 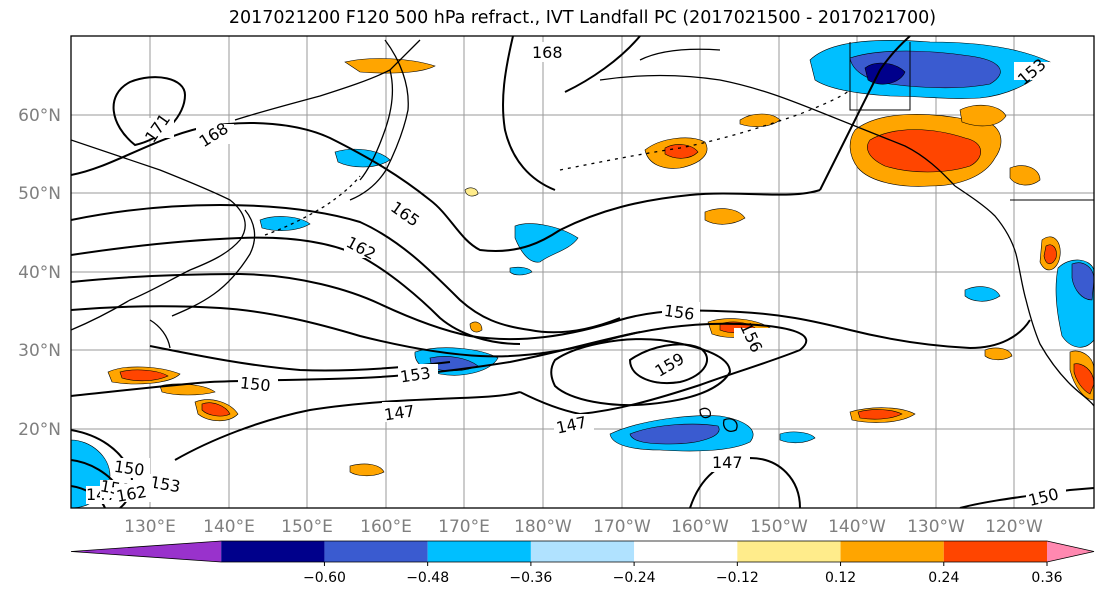 I want to click on colorbar-outline, so click(x=582, y=551).